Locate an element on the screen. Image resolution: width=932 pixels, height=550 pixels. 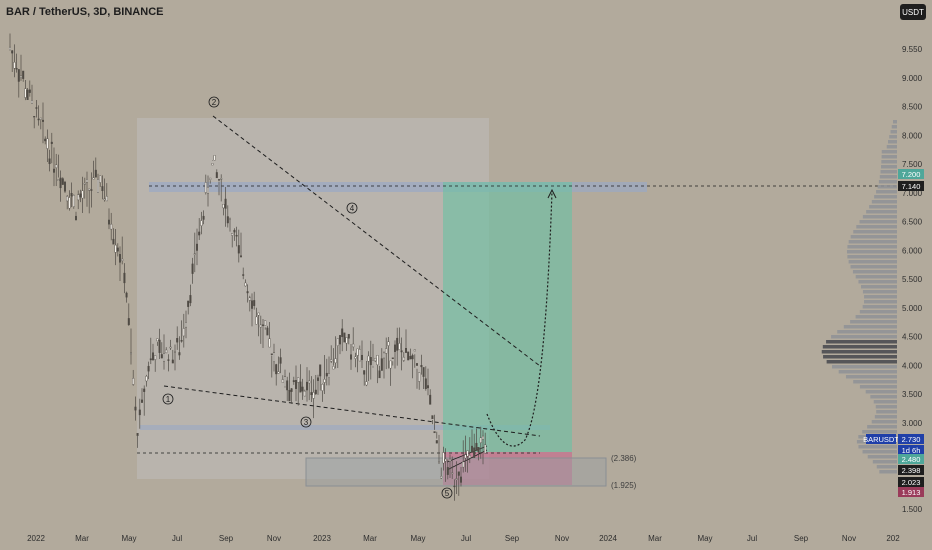
x-tick-label: May is located at coordinates (128, 538).